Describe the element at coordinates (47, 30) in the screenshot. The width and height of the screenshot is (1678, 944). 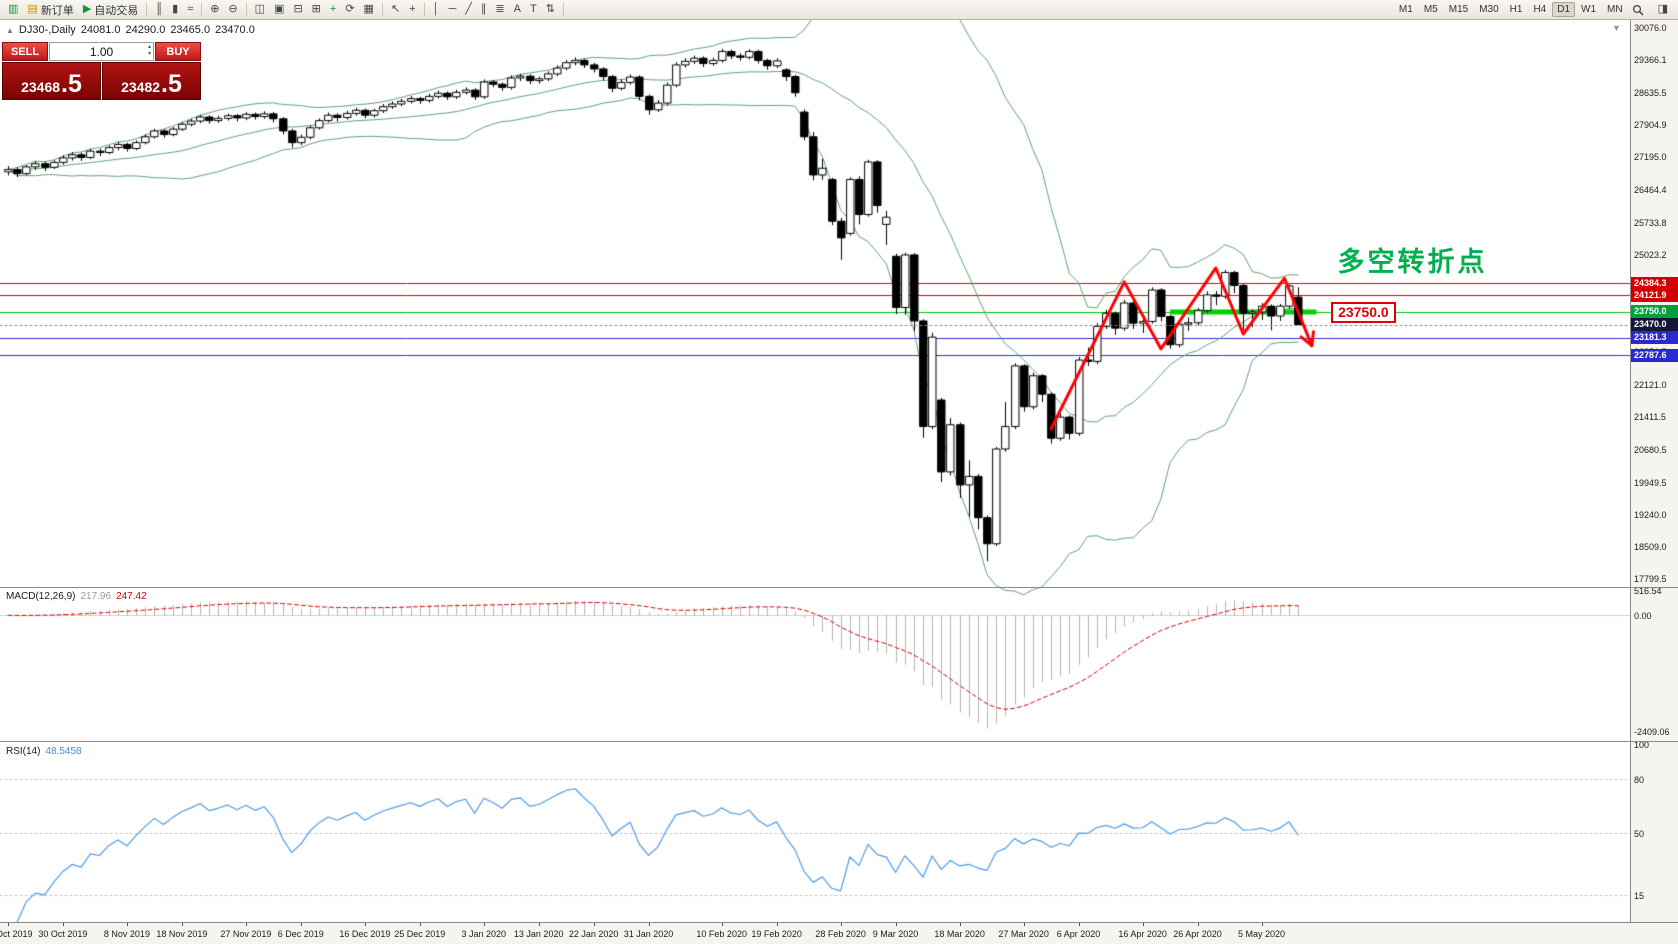
I see `symbol-name: DJ30-,Daily` at that location.